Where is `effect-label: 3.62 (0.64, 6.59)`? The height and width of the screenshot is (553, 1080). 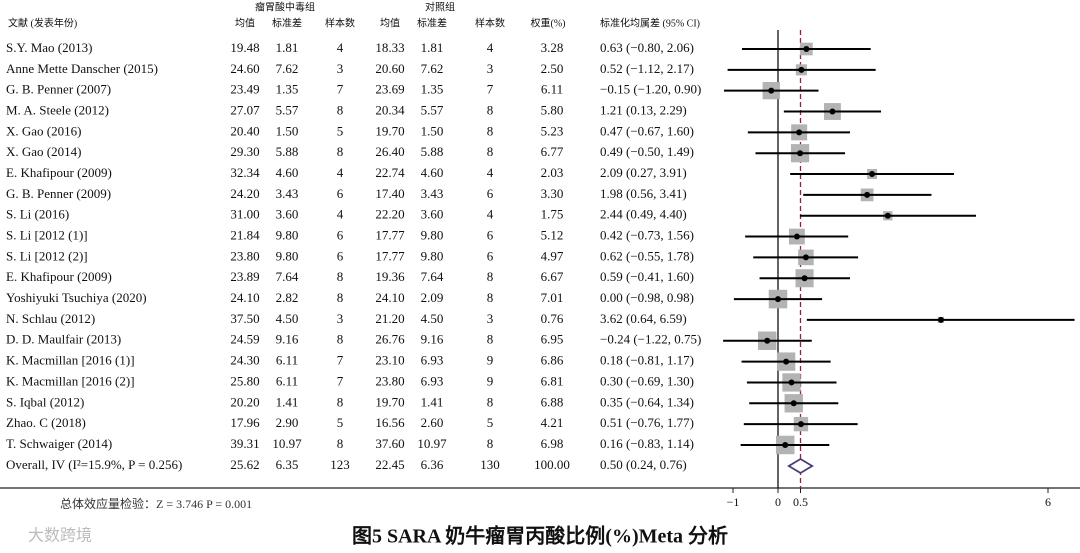 effect-label: 3.62 (0.64, 6.59) is located at coordinates (643, 318).